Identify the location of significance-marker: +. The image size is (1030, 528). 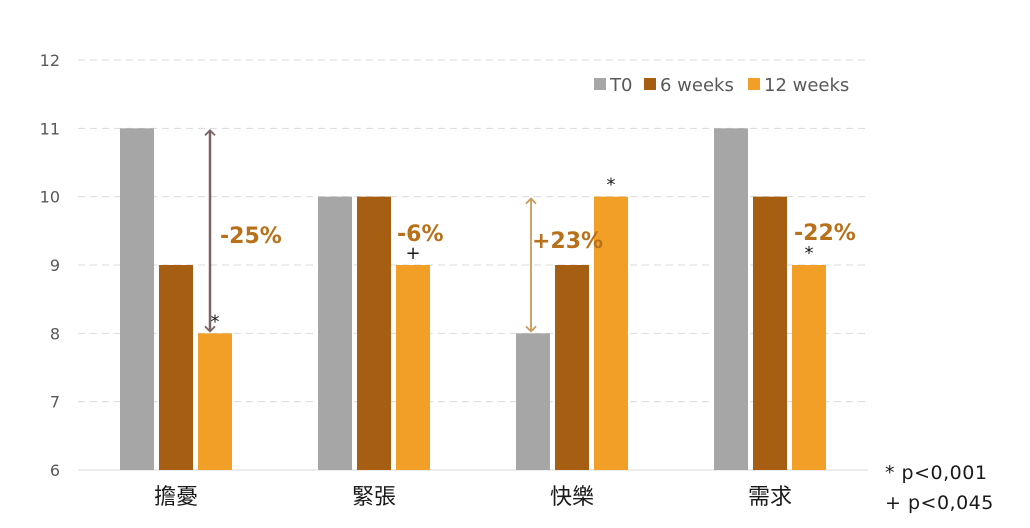
(412, 253).